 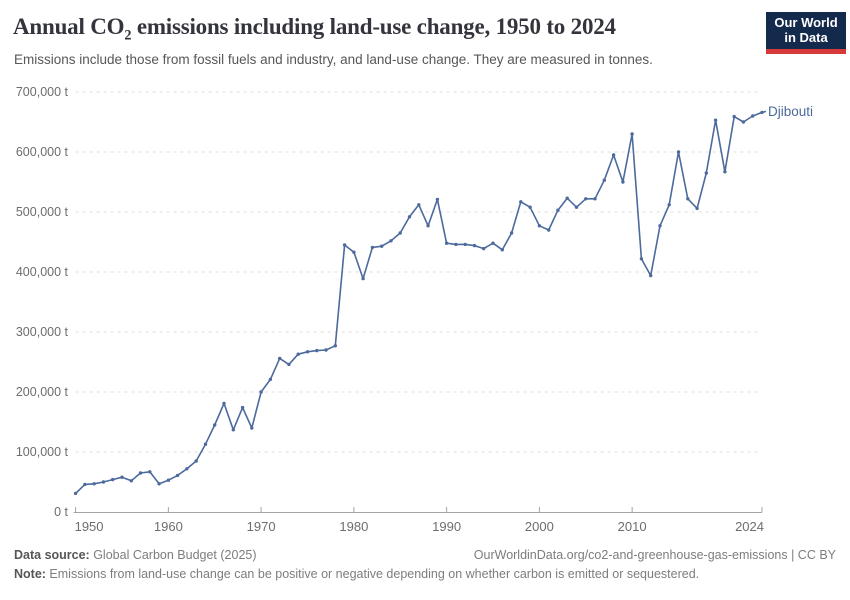 What do you see at coordinates (42, 392) in the screenshot?
I see `y-axis-tick-label: 200,000 t` at bounding box center [42, 392].